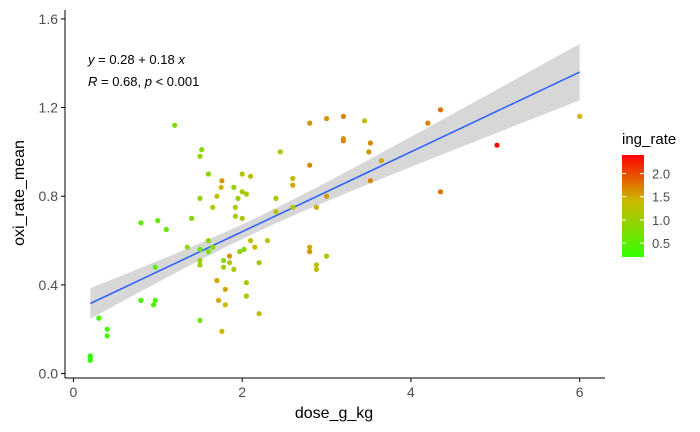  I want to click on x-tick-label: 4, so click(411, 392).